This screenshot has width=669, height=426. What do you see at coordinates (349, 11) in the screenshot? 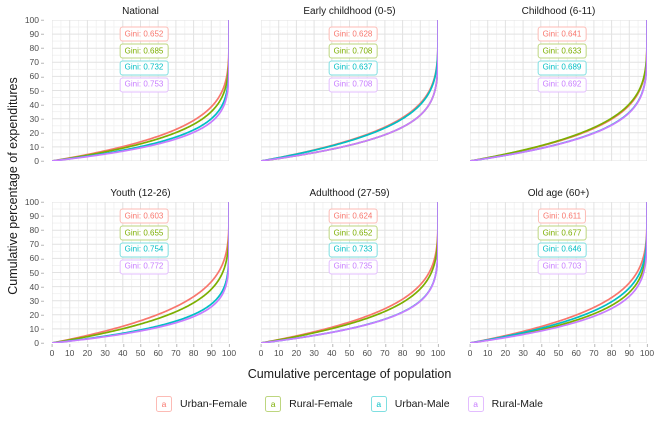
I see `panel-title: Early childhood (0-5)` at bounding box center [349, 11].